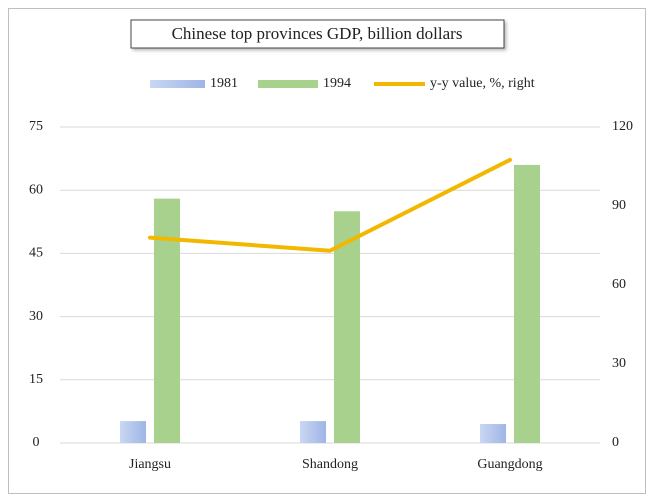  What do you see at coordinates (36, 379) in the screenshot?
I see `y-tick-label: 15` at bounding box center [36, 379].